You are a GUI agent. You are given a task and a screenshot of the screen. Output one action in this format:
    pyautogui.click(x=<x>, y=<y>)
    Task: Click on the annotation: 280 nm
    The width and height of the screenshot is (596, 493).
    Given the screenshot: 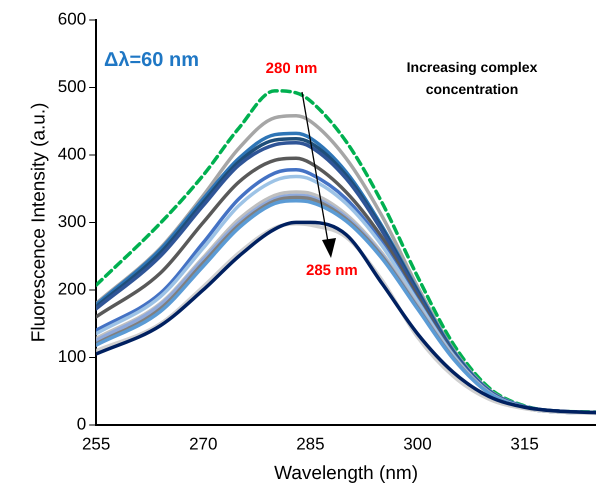 What is the action you would take?
    pyautogui.click(x=292, y=68)
    